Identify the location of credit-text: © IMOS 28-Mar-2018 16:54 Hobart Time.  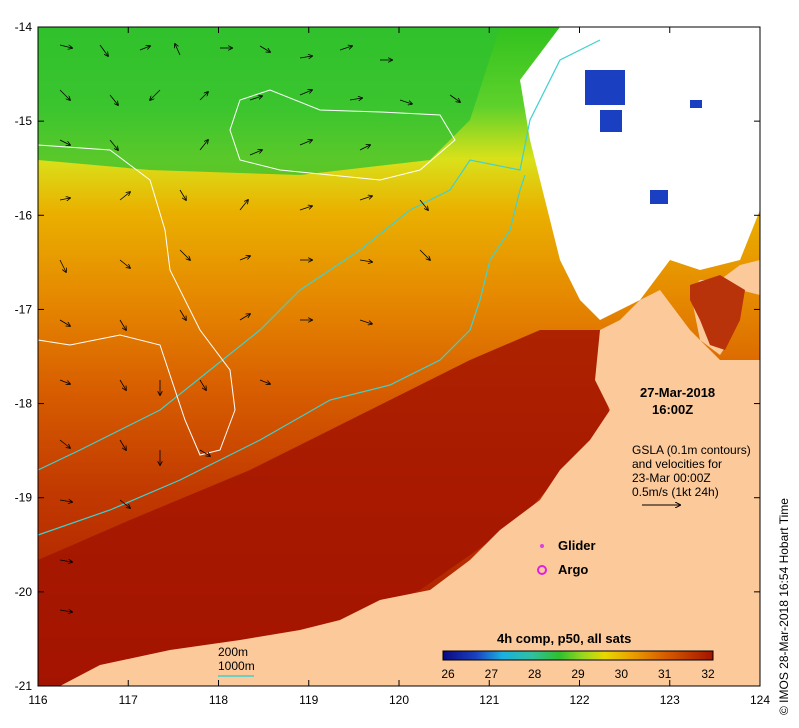
(784, 606).